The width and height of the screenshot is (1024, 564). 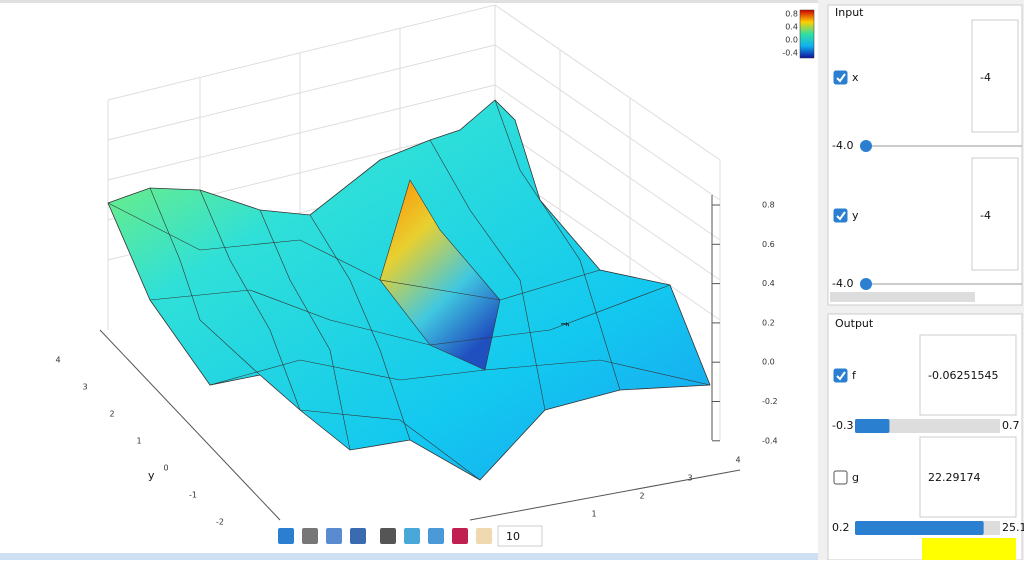 I want to click on input-1-checkmark, so click(x=841, y=216).